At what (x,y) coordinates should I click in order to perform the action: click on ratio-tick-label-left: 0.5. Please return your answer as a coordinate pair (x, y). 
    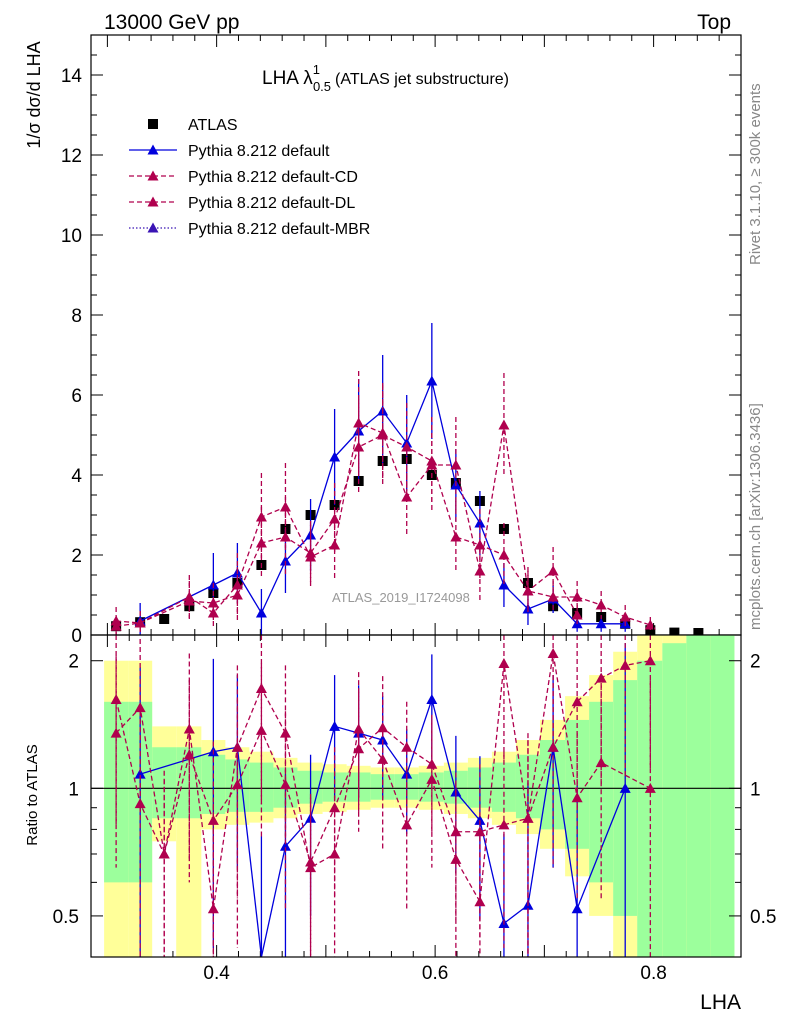
    Looking at the image, I should click on (66, 917).